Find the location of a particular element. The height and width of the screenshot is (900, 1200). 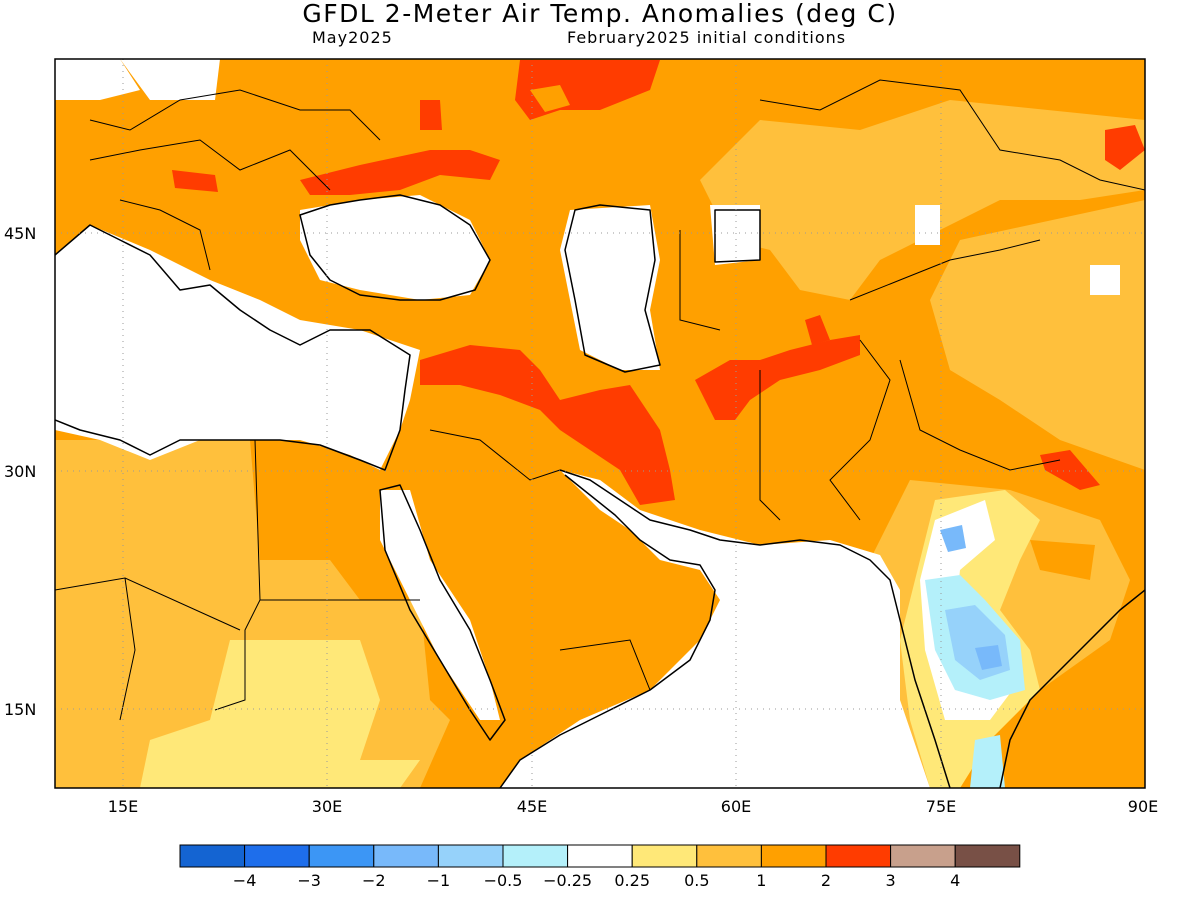

caspian-coast is located at coordinates (612, 288).